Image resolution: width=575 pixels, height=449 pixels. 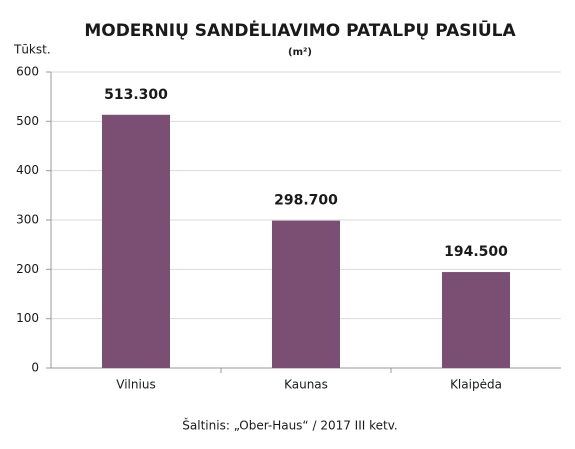 I want to click on source-note: Šaltinis: „Ober-Haus“ / 2017 III ketv., so click(x=289, y=425).